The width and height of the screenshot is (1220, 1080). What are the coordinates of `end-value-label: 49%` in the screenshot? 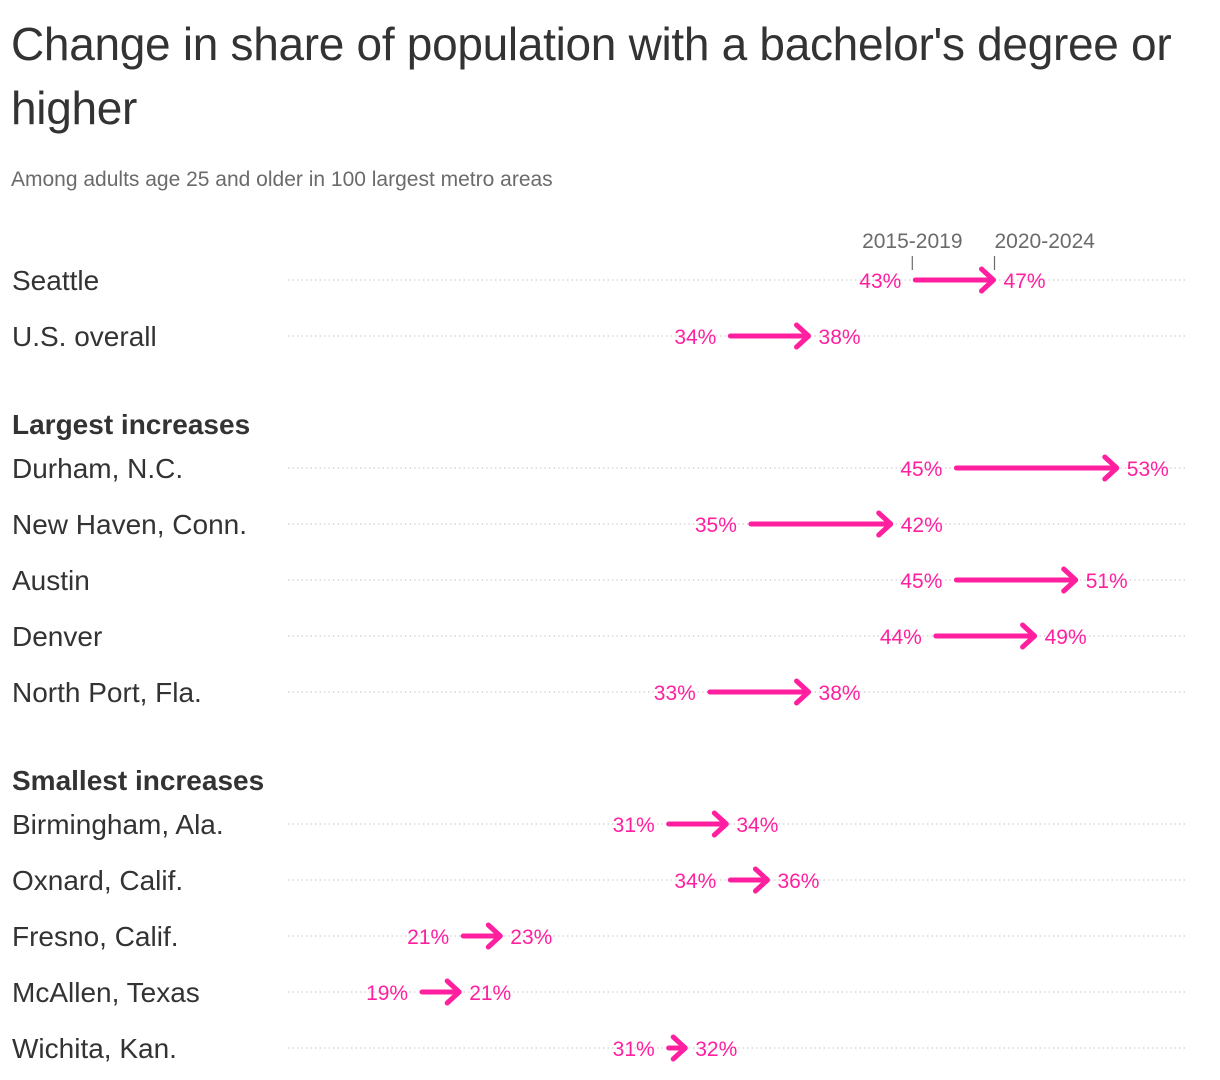 It's located at (1066, 637).